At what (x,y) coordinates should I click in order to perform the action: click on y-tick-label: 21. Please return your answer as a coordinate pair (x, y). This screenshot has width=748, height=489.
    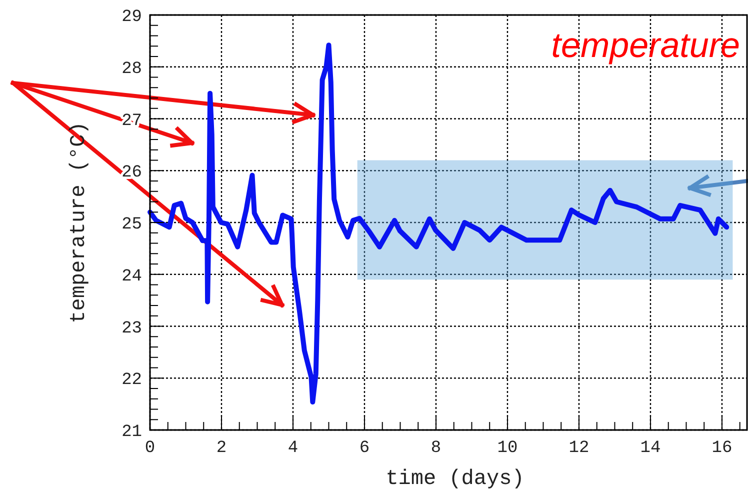
    Looking at the image, I should click on (132, 432).